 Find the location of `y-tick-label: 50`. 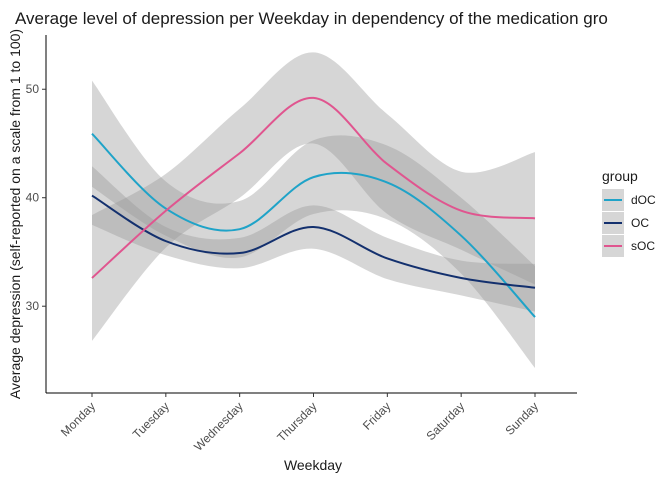

y-tick-label: 50 is located at coordinates (33, 89).